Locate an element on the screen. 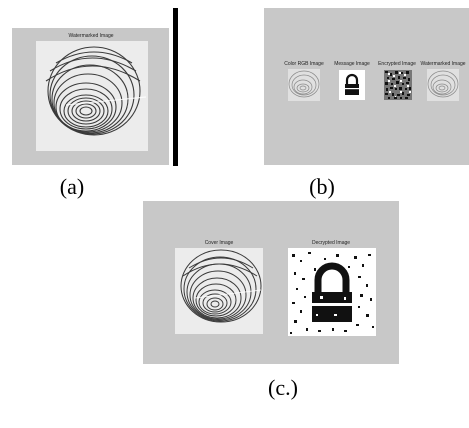  panel-a-title: Watermarked Image is located at coordinates (91, 36).